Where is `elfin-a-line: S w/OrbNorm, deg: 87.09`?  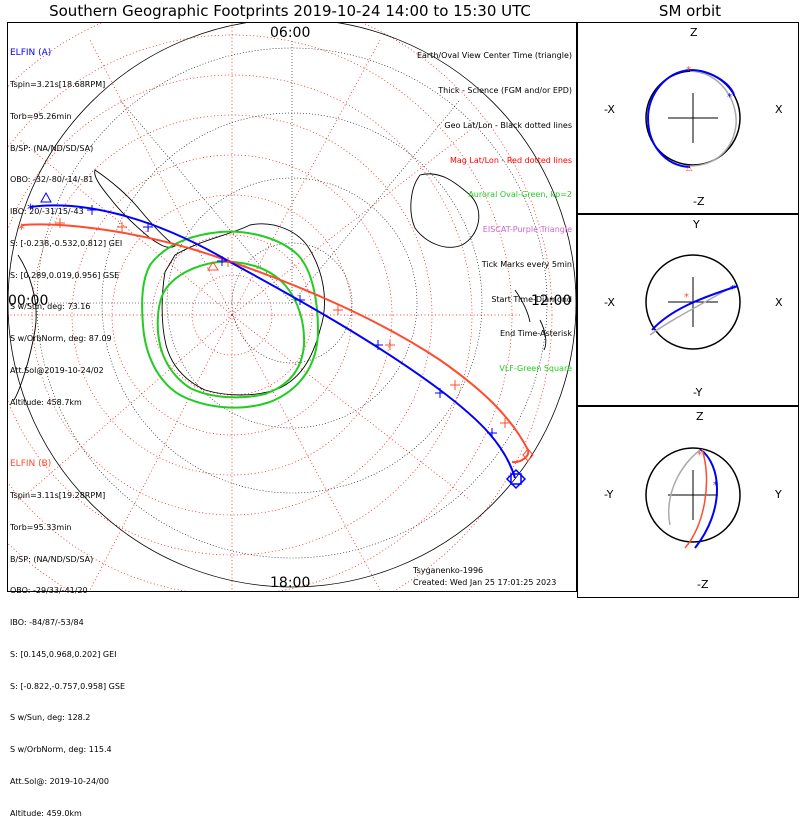 elfin-a-line: S w/OrbNorm, deg: 87.09 is located at coordinates (61, 339).